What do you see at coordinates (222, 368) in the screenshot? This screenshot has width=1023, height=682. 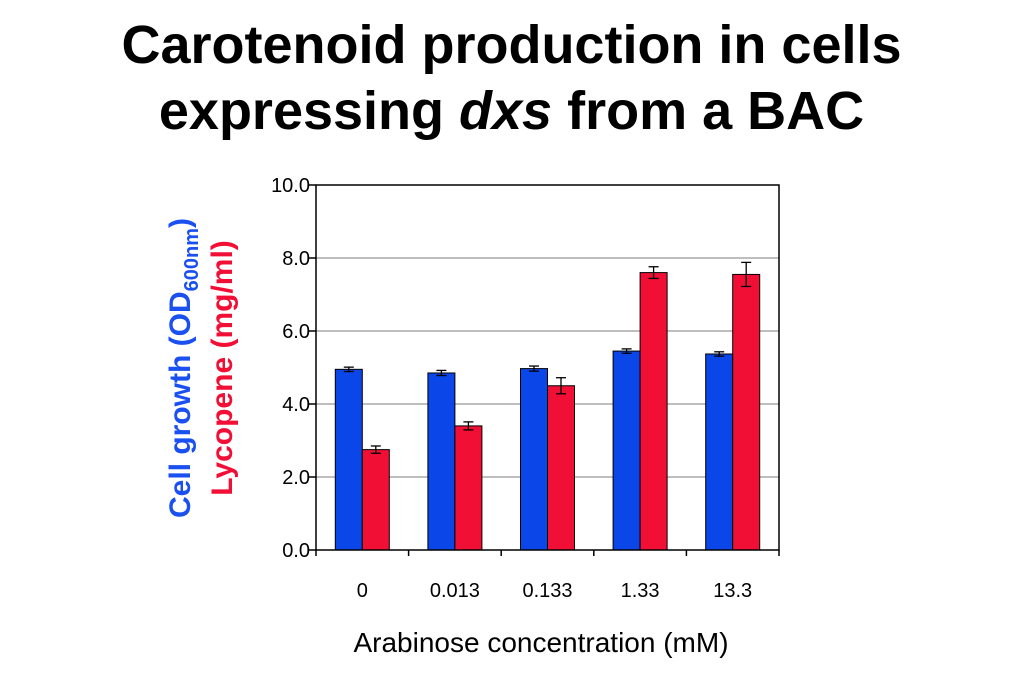 I see `y-axis-label-lycopene: Lycopene (mg/ml)` at bounding box center [222, 368].